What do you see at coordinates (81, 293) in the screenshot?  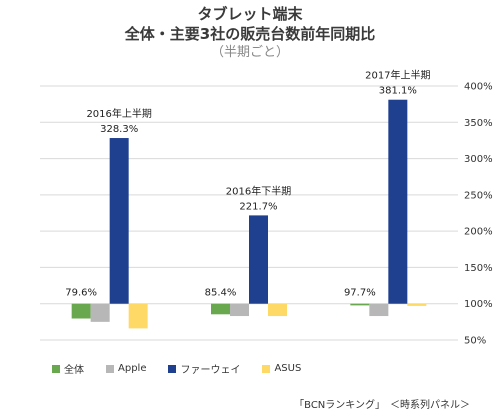 I see `data-label: 79.6%` at bounding box center [81, 293].